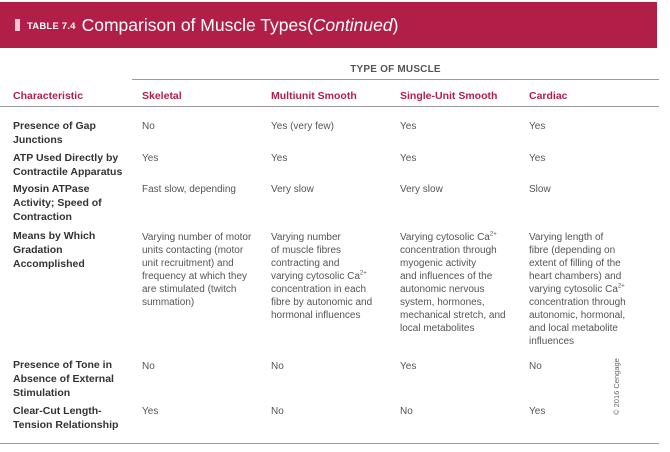 The height and width of the screenshot is (452, 670). What do you see at coordinates (442, 302) in the screenshot?
I see `cell-line: system, hormones,` at bounding box center [442, 302].